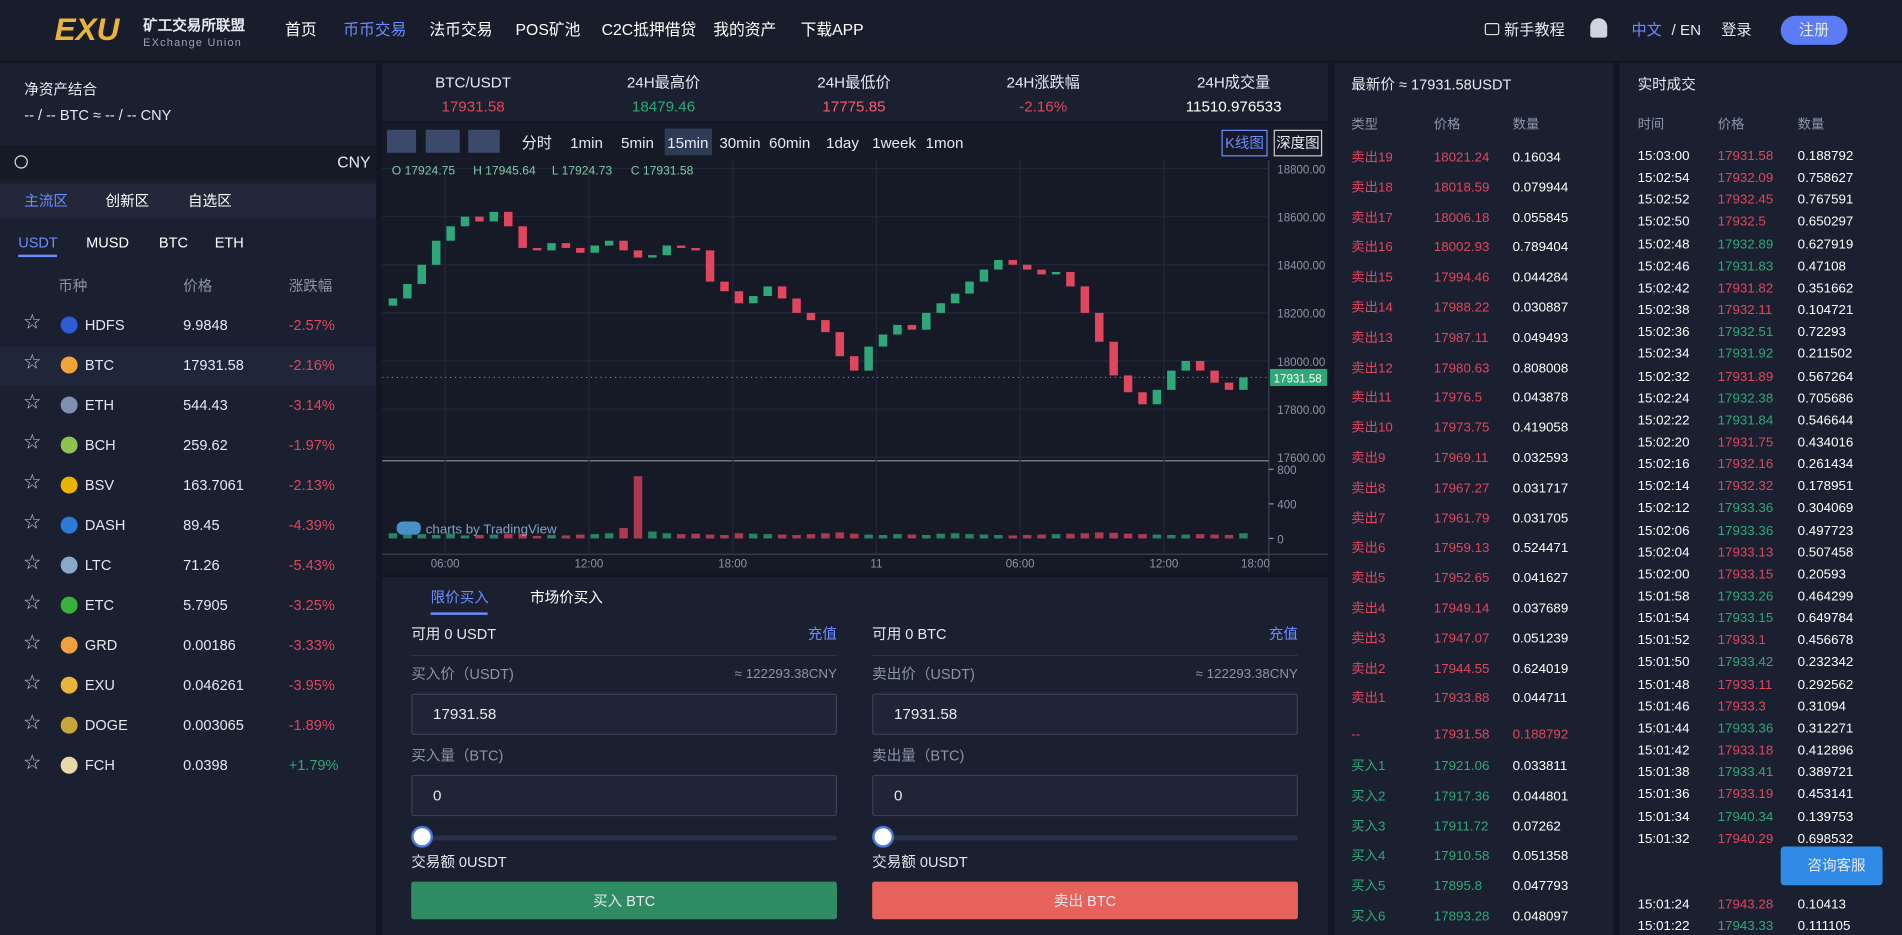 Image resolution: width=1902 pixels, height=935 pixels. Describe the element at coordinates (99, 765) in the screenshot. I see `coin-name: FCH` at that location.